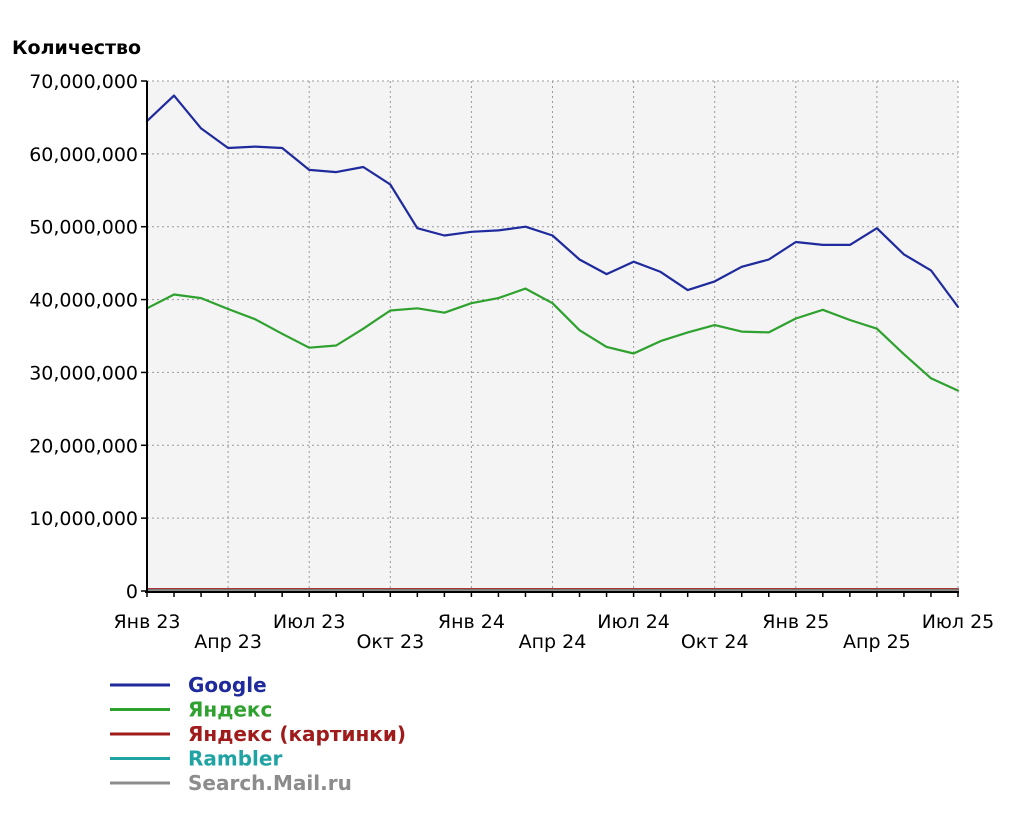 This screenshot has height=817, width=1024. Describe the element at coordinates (633, 622) in the screenshot. I see `x-tick-label: Июл 24` at that location.